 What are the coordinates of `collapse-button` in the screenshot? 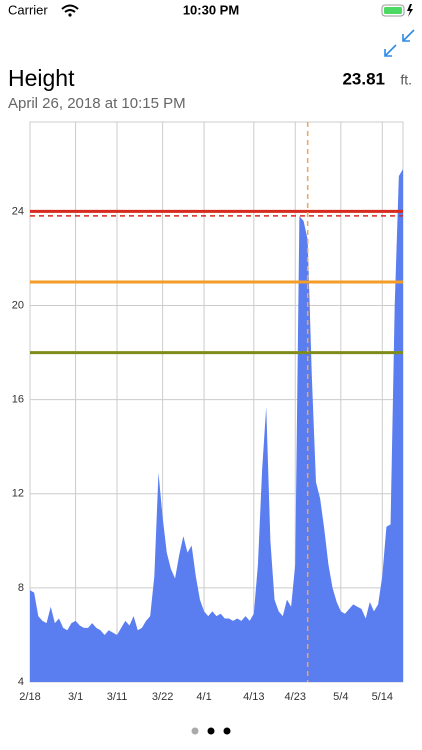 It's located at (399, 43).